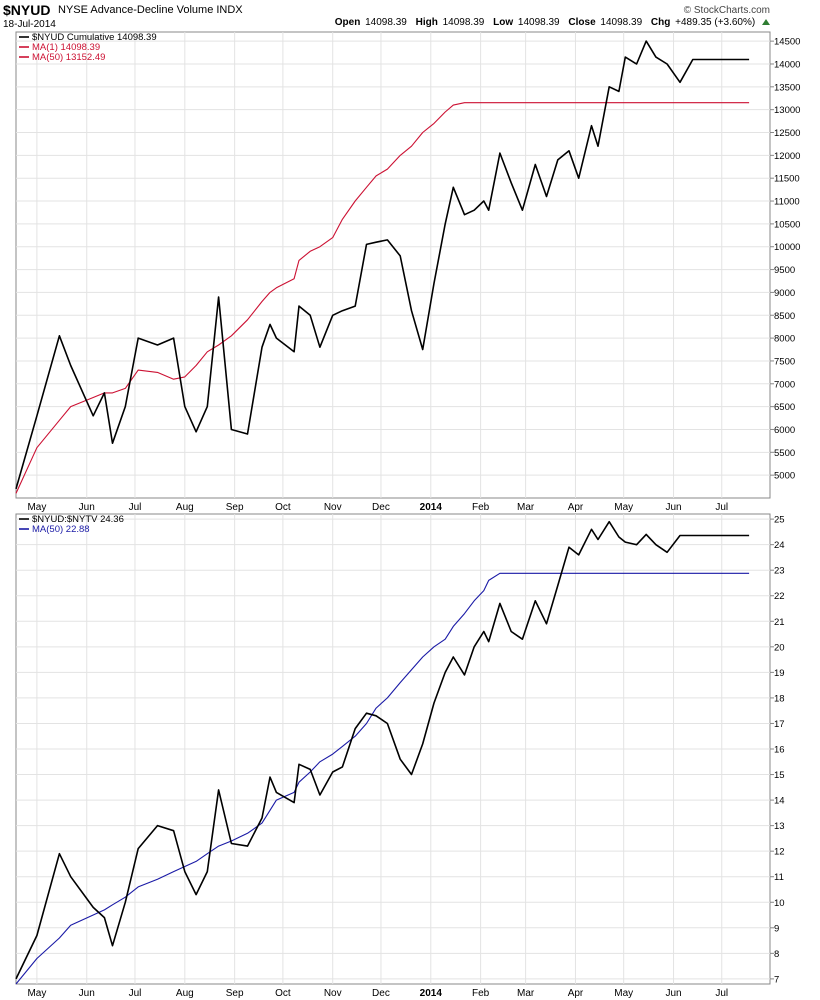 This screenshot has height=1000, width=820. Describe the element at coordinates (78, 519) in the screenshot. I see `legend-entry: $NYUD:$NYTV 24.36` at that location.